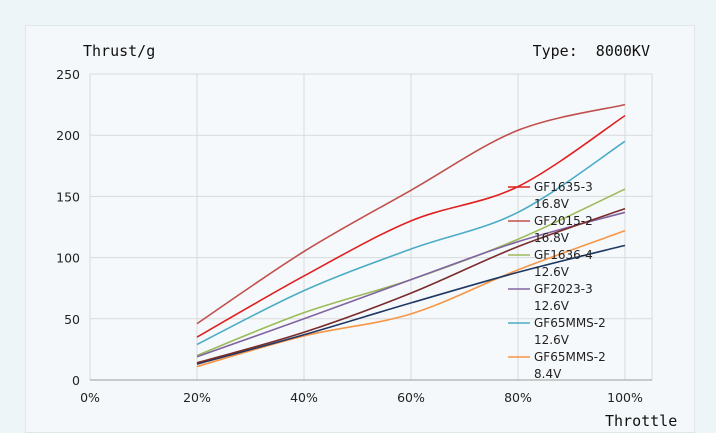  What do you see at coordinates (518, 397) in the screenshot?
I see `x-tick-label: 80%` at bounding box center [518, 397].